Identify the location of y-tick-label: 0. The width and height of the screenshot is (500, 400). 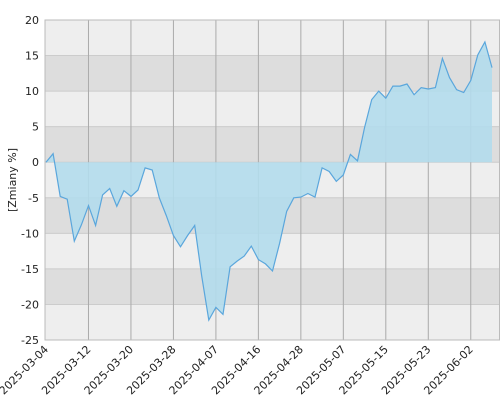
(35, 162).